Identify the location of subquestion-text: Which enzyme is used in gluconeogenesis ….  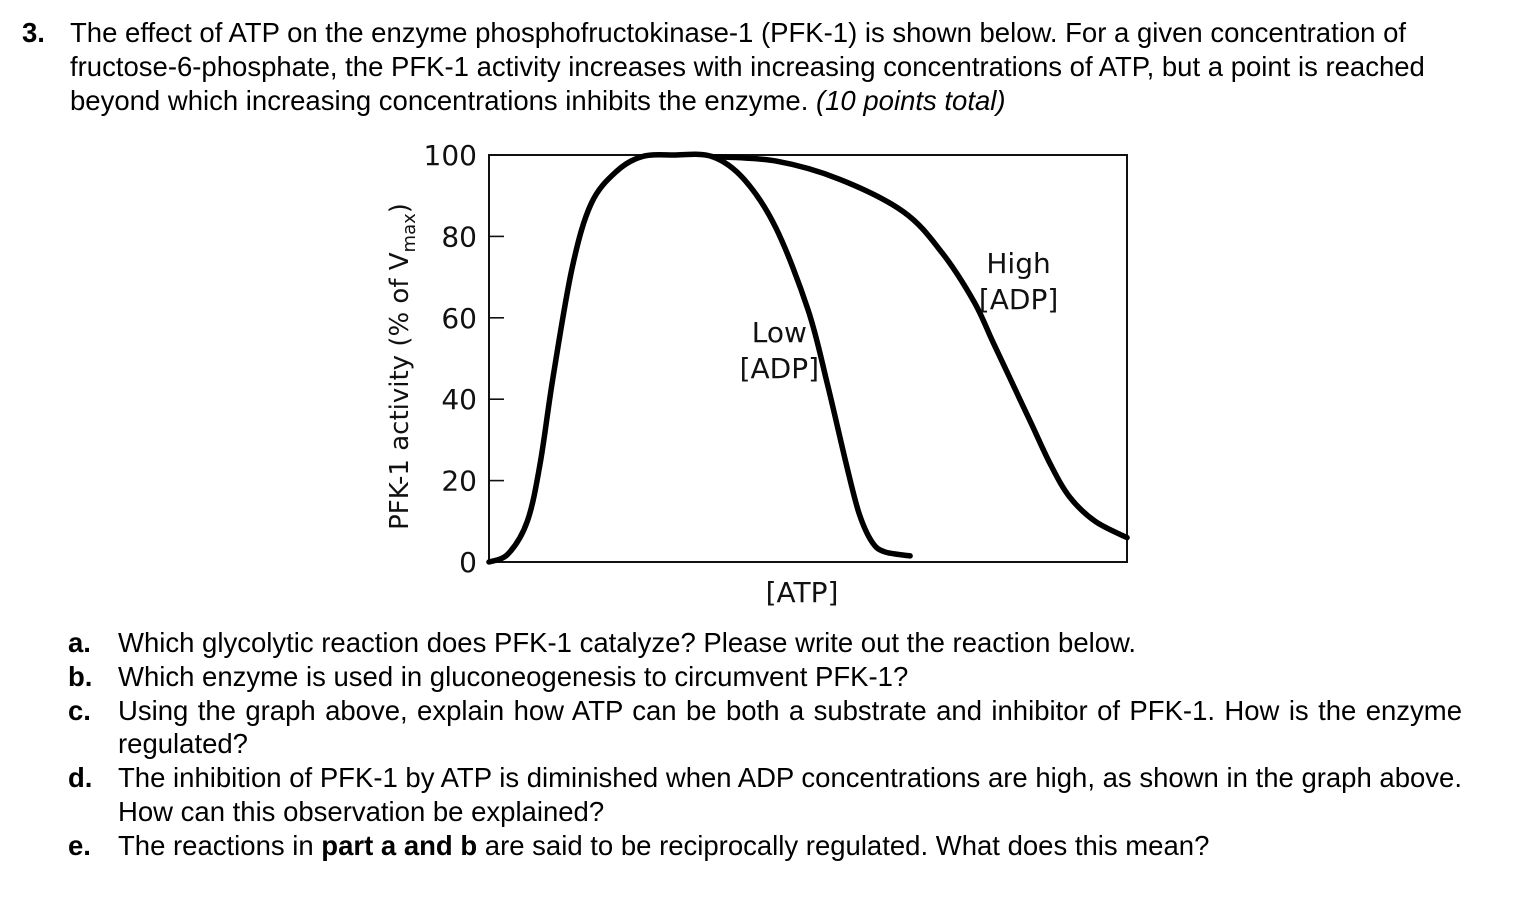
(513, 676).